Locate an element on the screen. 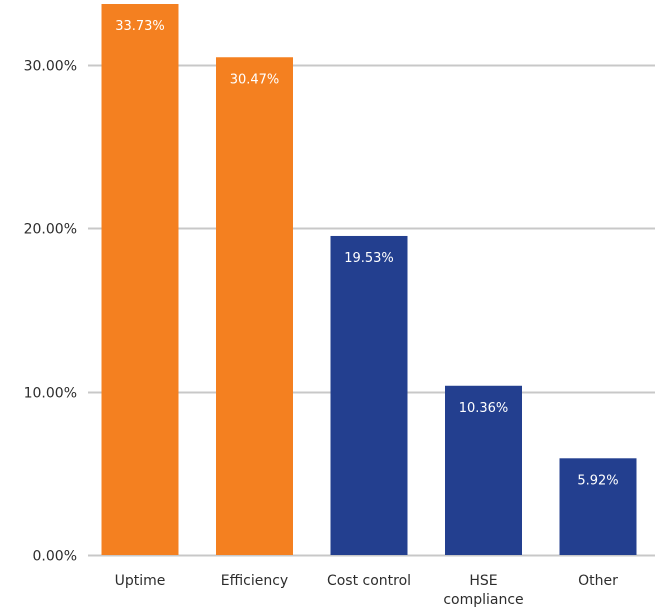 Image resolution: width=655 pixels, height=610 pixels. x-category-label: Cost control is located at coordinates (369, 581).